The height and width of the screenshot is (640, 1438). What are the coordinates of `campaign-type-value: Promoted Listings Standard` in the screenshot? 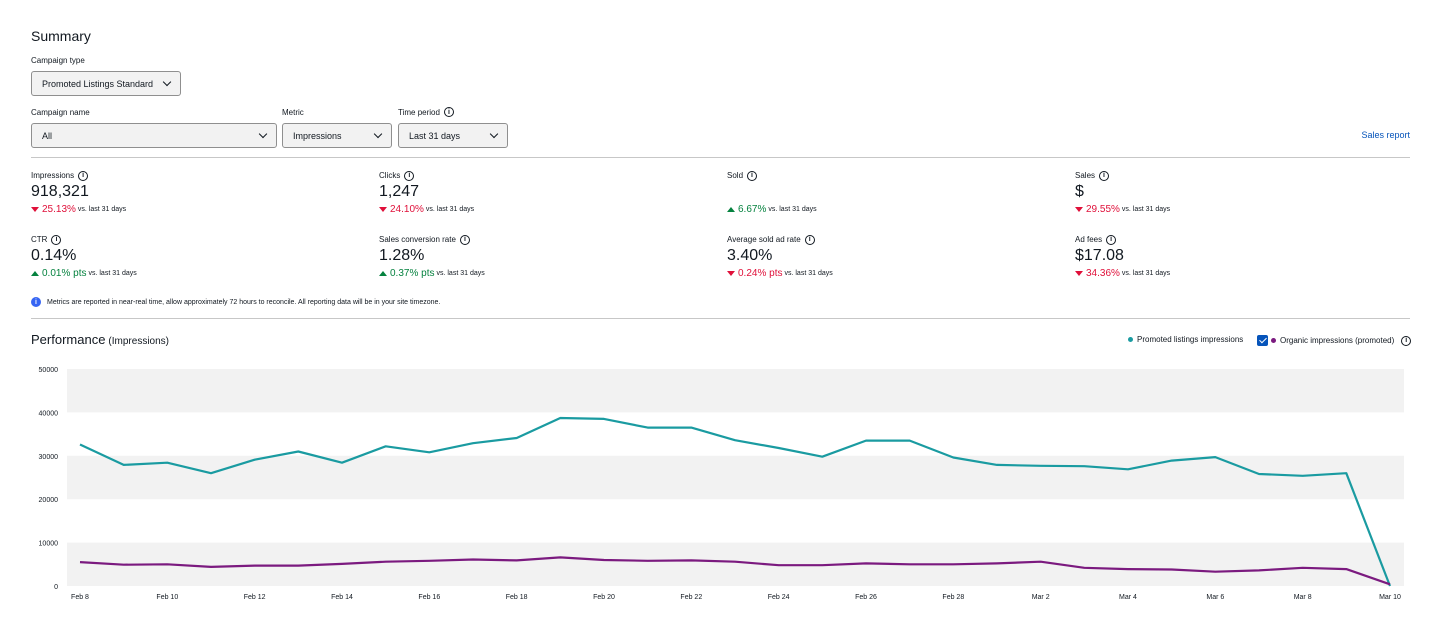 It's located at (98, 83).